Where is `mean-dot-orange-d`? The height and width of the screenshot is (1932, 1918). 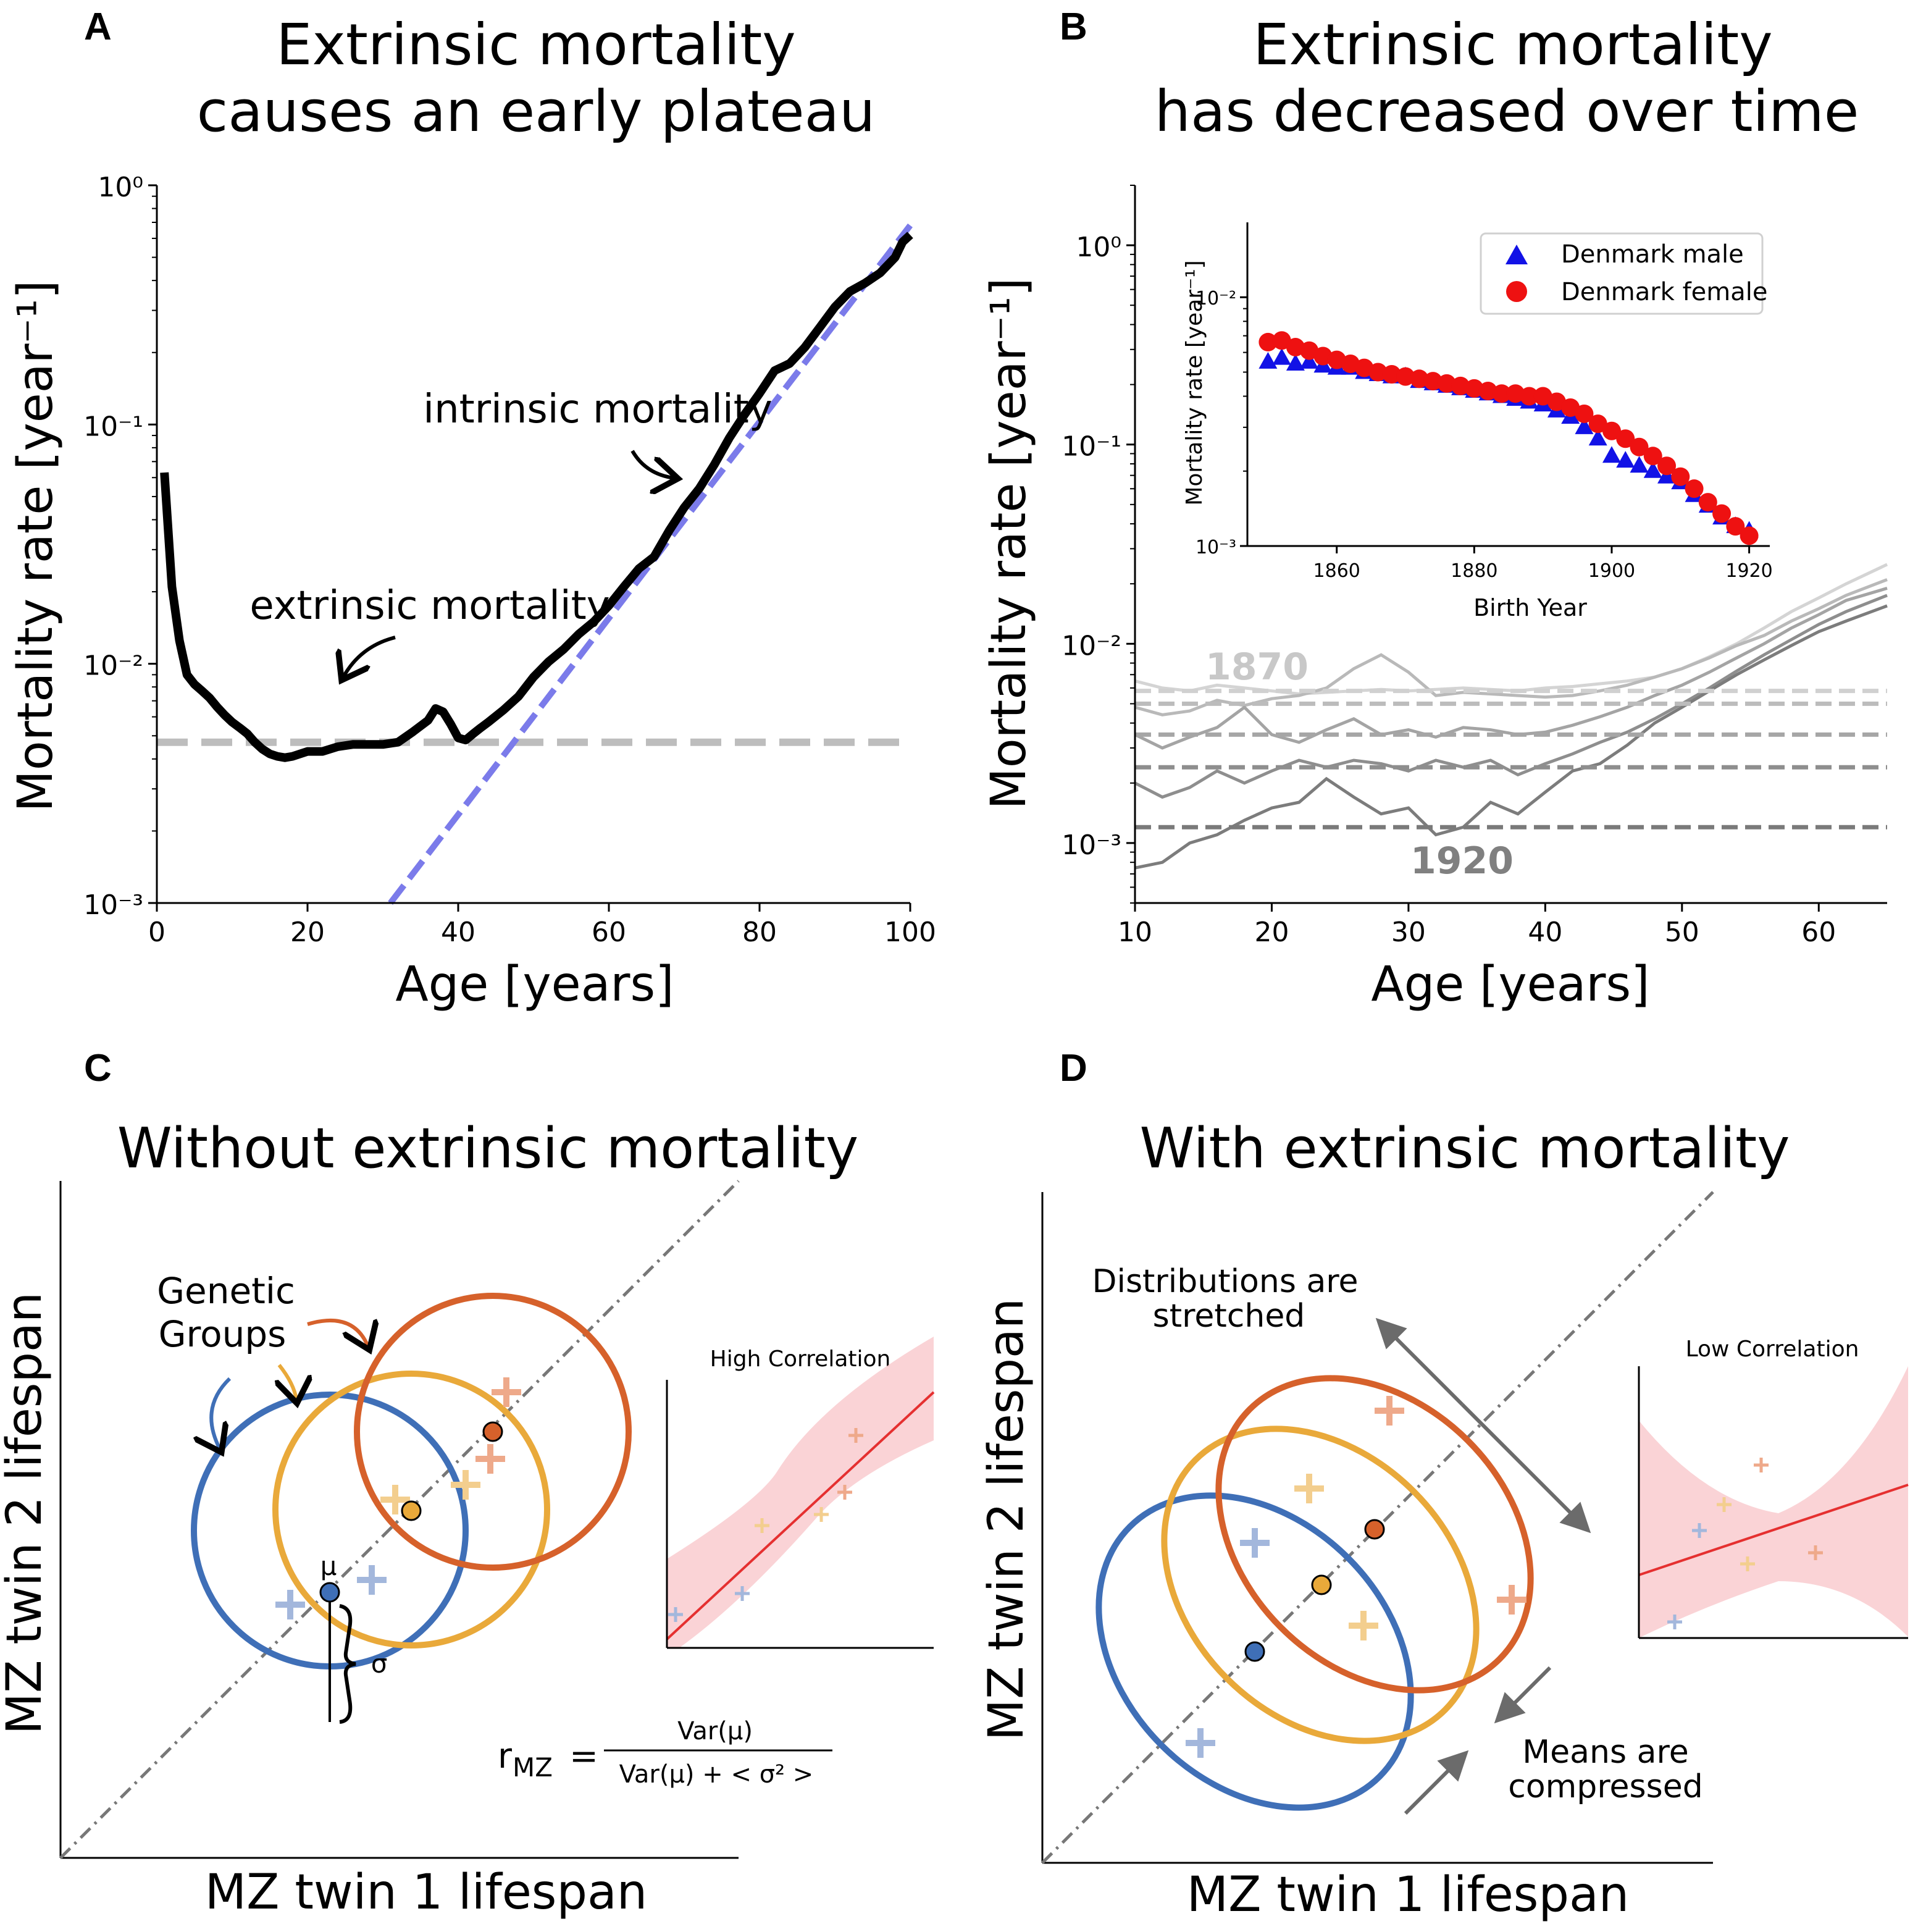 mean-dot-orange-d is located at coordinates (1375, 1530).